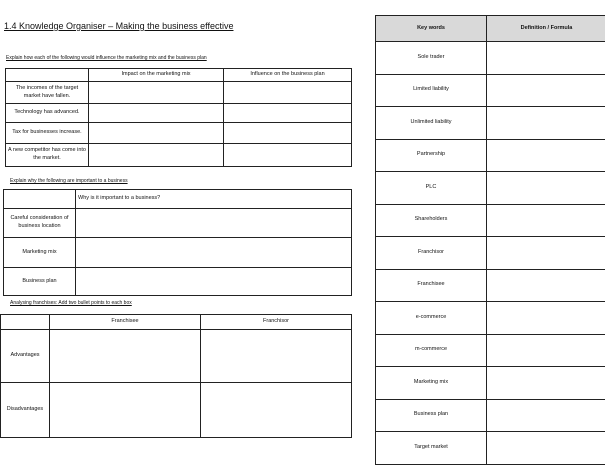 The width and height of the screenshot is (605, 465). I want to click on keyword-row: e-commerce, so click(490, 318).